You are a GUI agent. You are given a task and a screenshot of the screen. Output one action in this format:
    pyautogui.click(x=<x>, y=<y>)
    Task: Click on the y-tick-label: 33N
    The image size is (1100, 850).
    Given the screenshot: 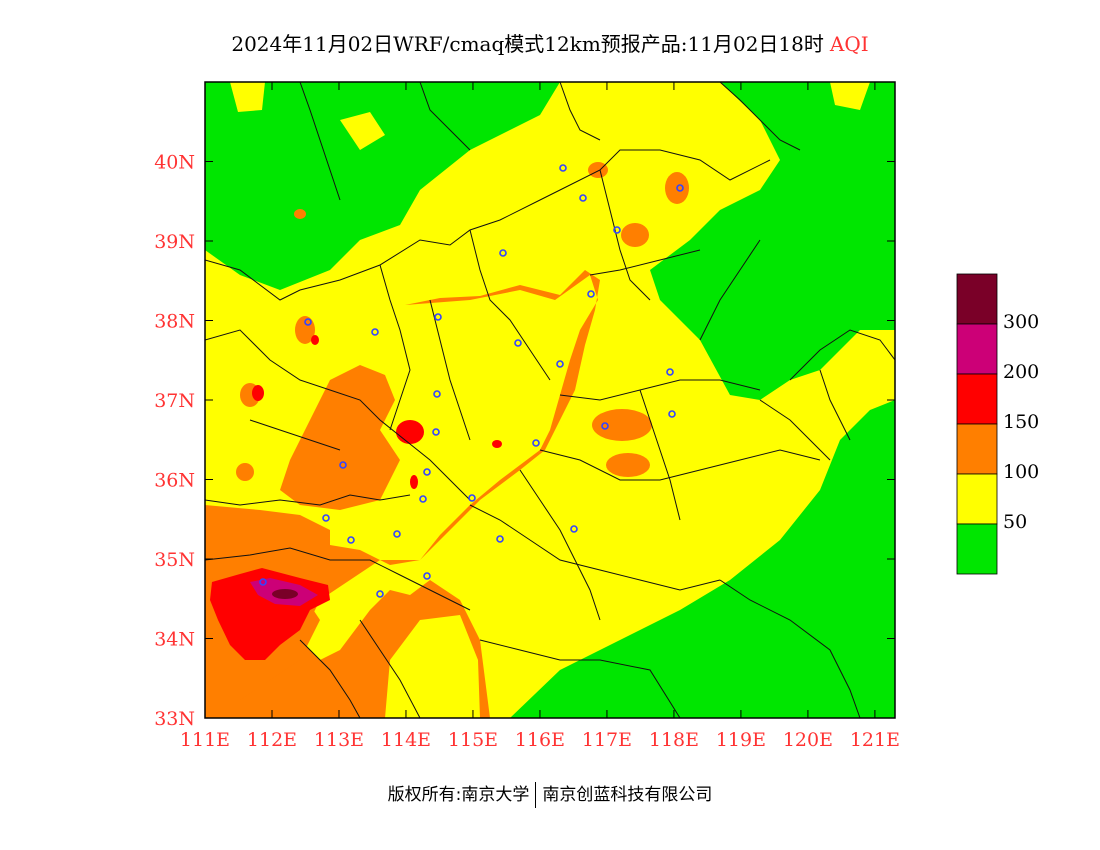 What is the action you would take?
    pyautogui.click(x=174, y=719)
    